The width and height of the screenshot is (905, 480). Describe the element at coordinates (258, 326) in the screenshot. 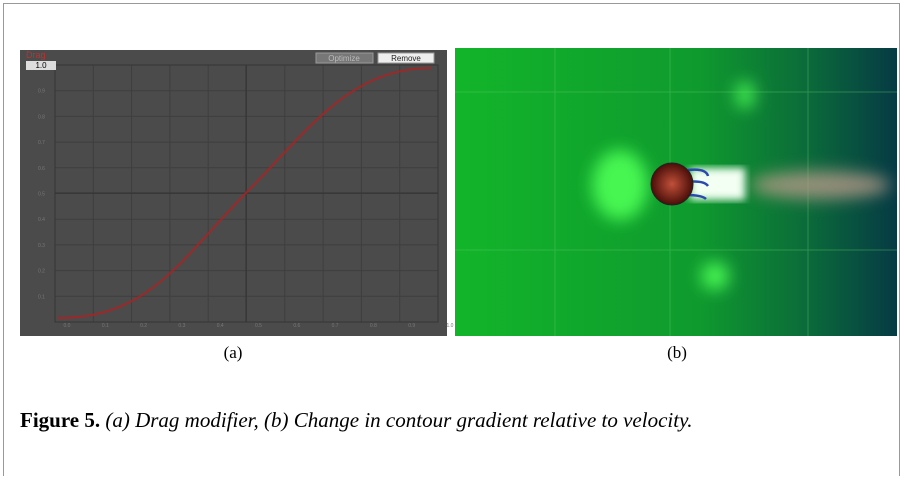

I see `x-tick-label: 0.5` at that location.